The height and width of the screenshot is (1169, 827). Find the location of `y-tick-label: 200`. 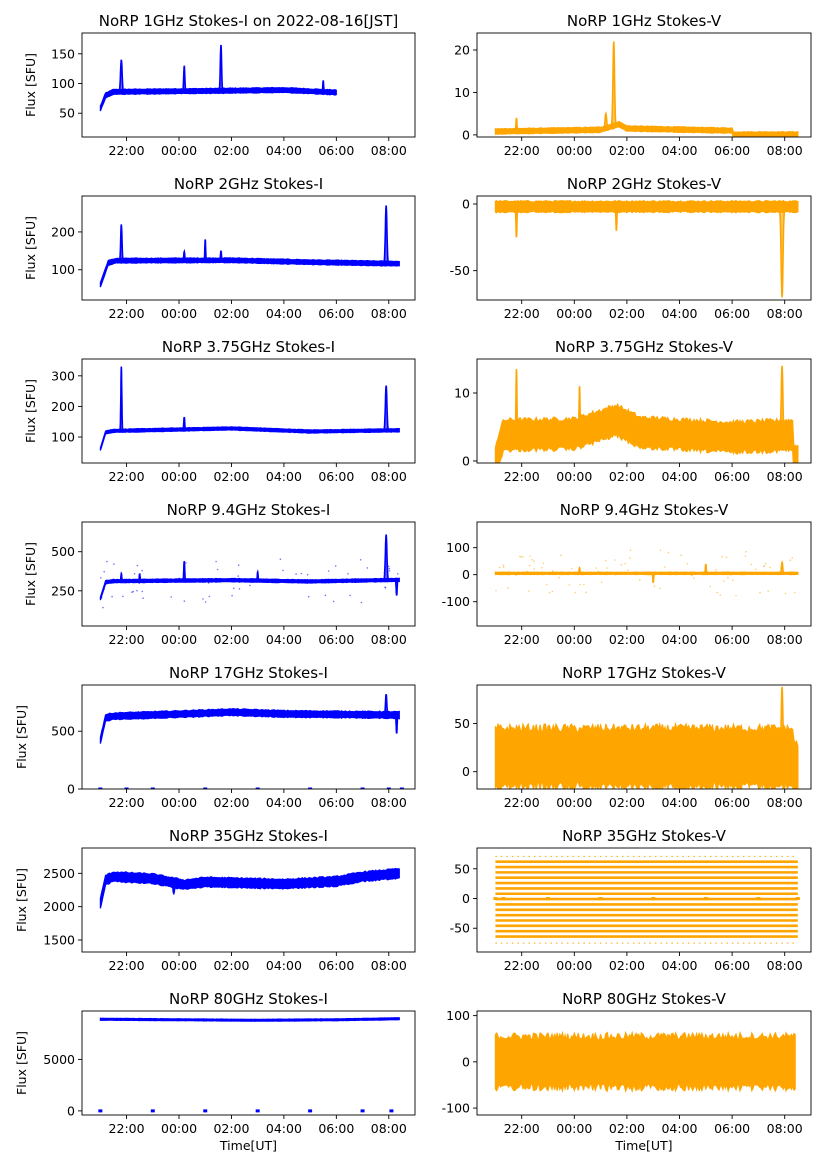

y-tick-label: 200 is located at coordinates (63, 406).